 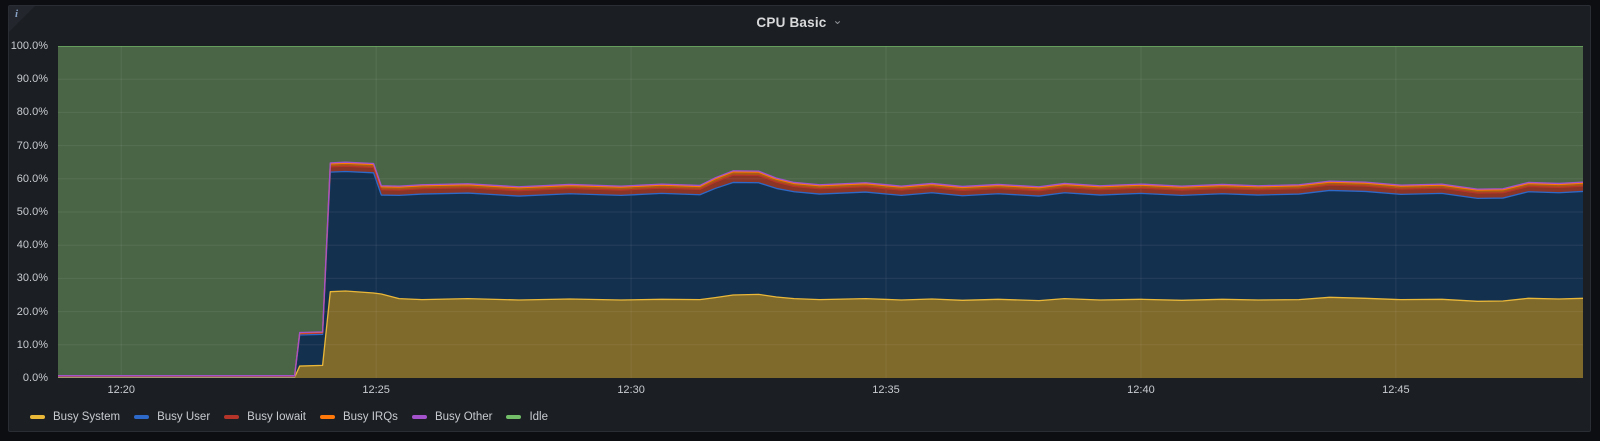 What do you see at coordinates (1141, 390) in the screenshot?
I see `x-tick-label: 12:40` at bounding box center [1141, 390].